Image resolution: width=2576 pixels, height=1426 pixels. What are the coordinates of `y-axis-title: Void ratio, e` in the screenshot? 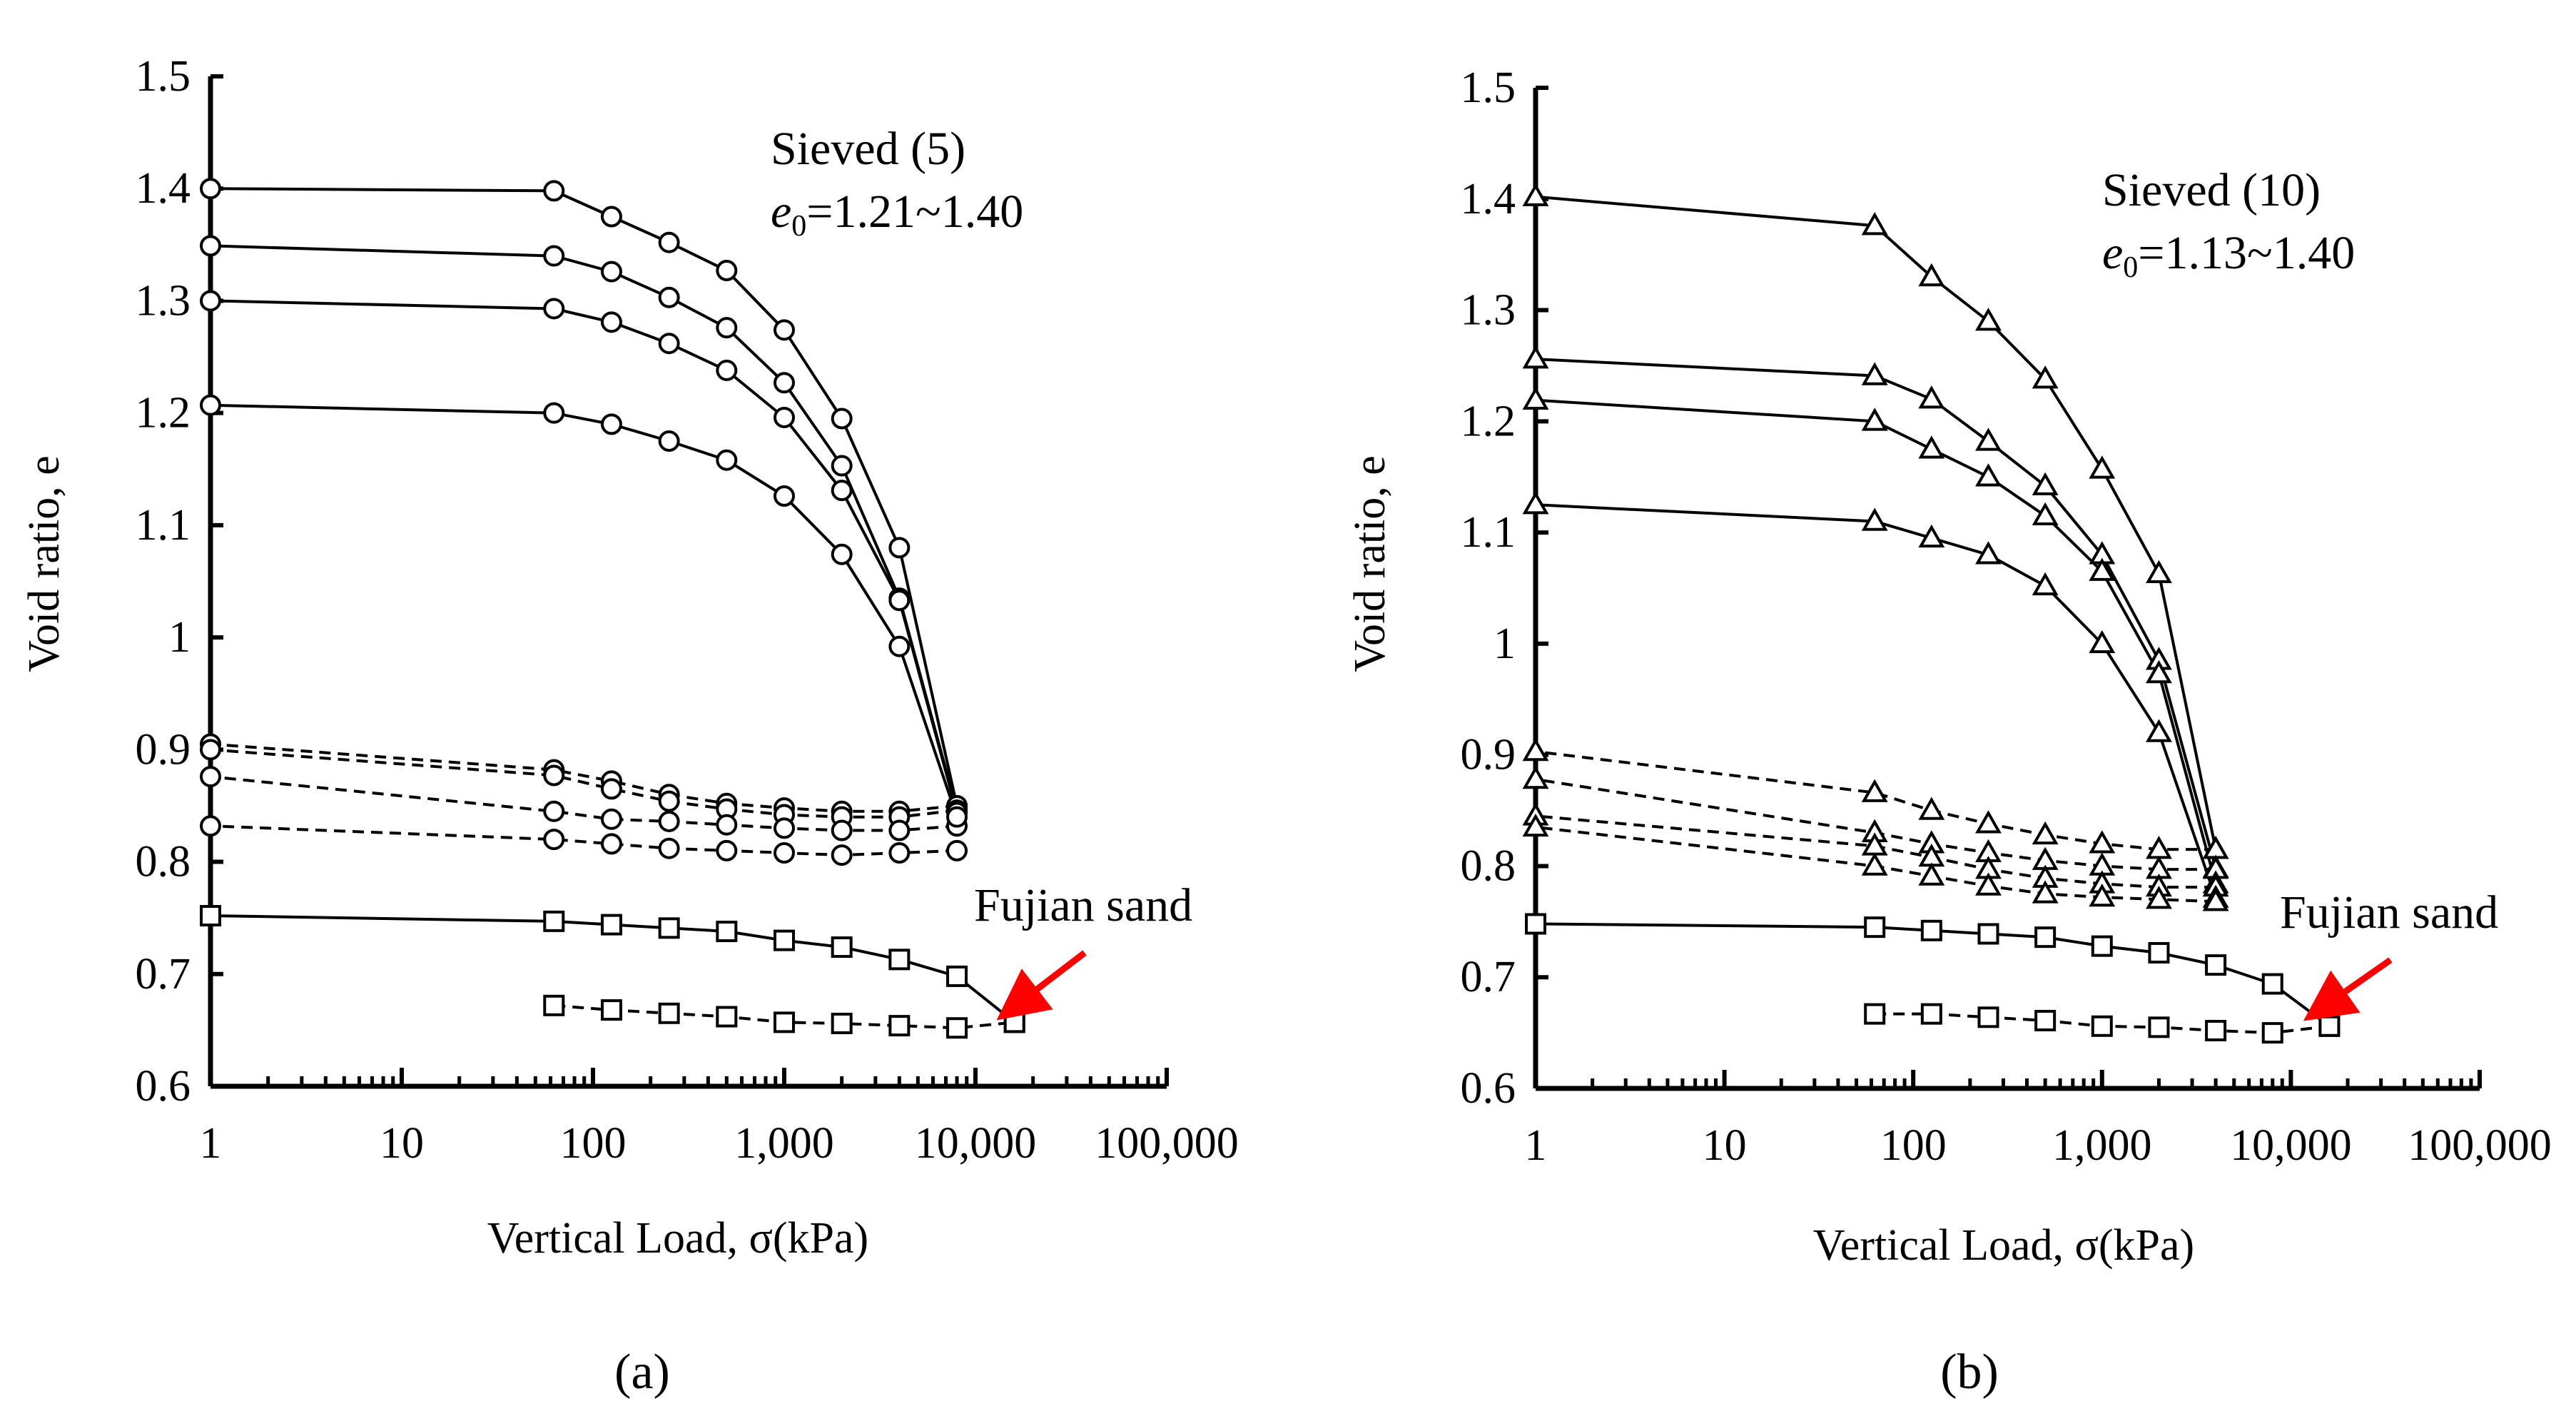 It's located at (1370, 563).